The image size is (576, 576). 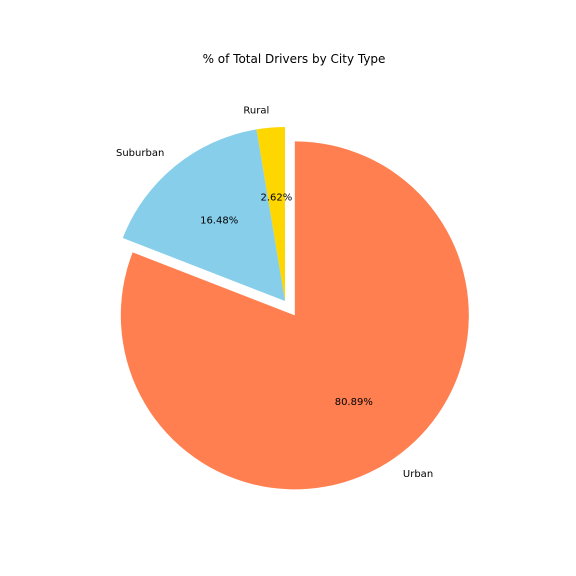 What do you see at coordinates (354, 402) in the screenshot?
I see `pie-pct-label-urban: 80.89%` at bounding box center [354, 402].